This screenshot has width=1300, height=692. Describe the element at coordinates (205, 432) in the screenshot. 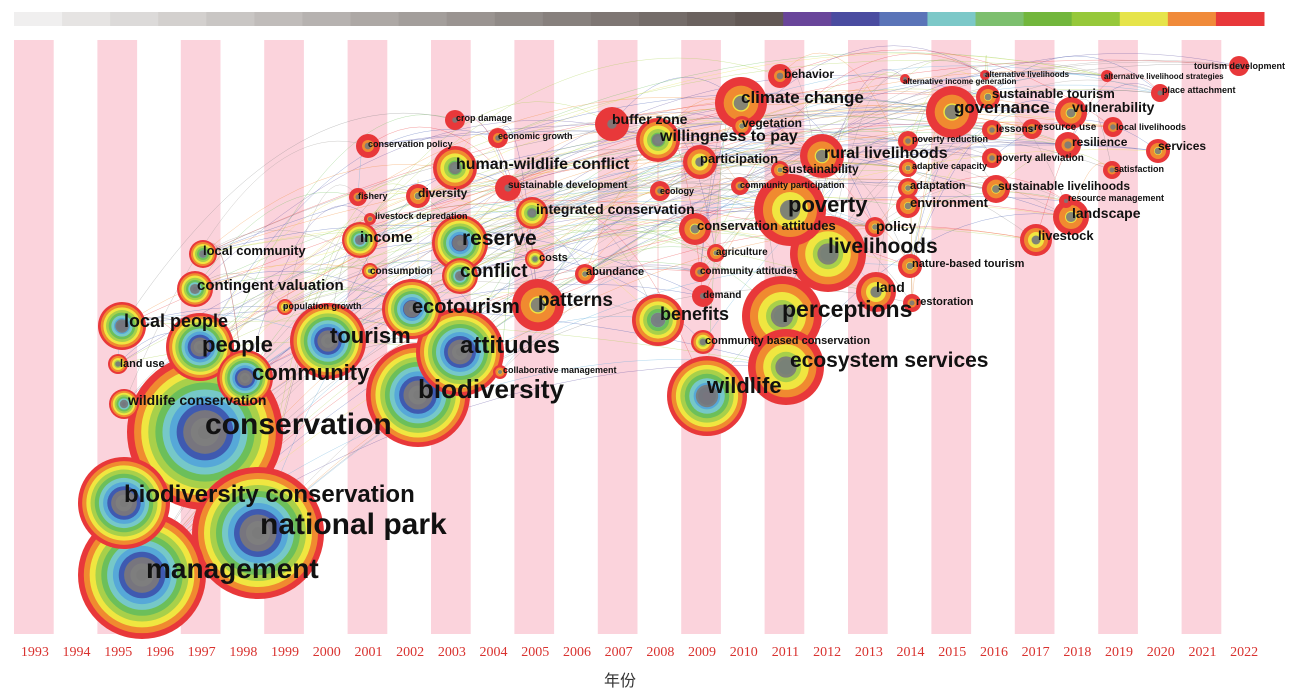

I see `node-conservation` at that location.